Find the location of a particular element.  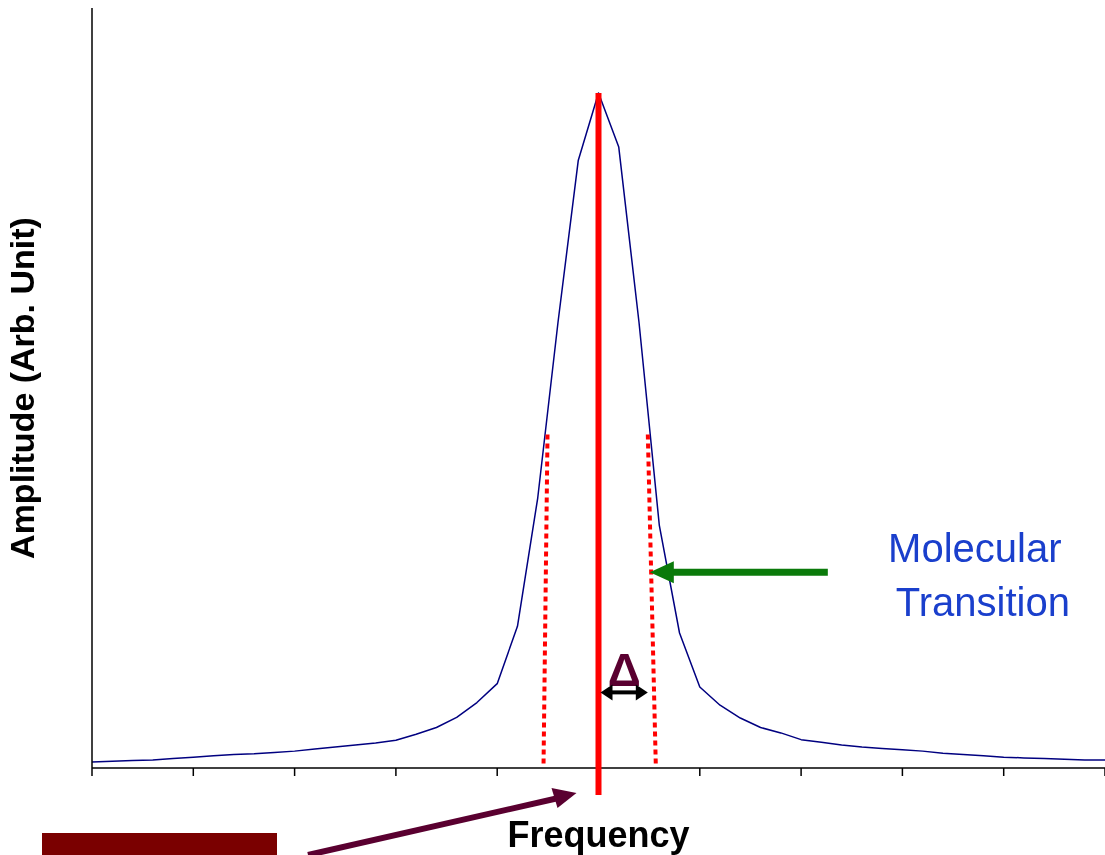

annotation: Molecular Transition is located at coordinates (979, 575).